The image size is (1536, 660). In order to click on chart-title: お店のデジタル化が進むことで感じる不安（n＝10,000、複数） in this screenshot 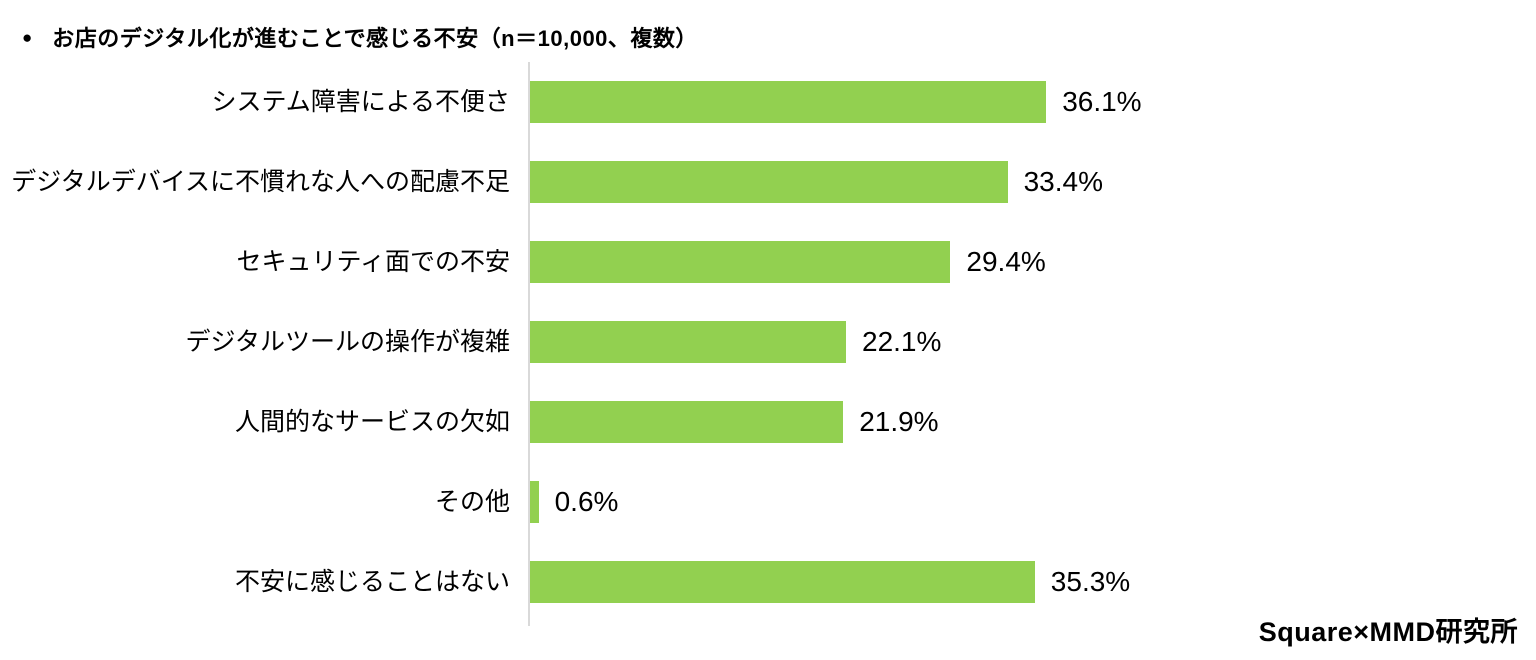, I will do `click(375, 38)`.